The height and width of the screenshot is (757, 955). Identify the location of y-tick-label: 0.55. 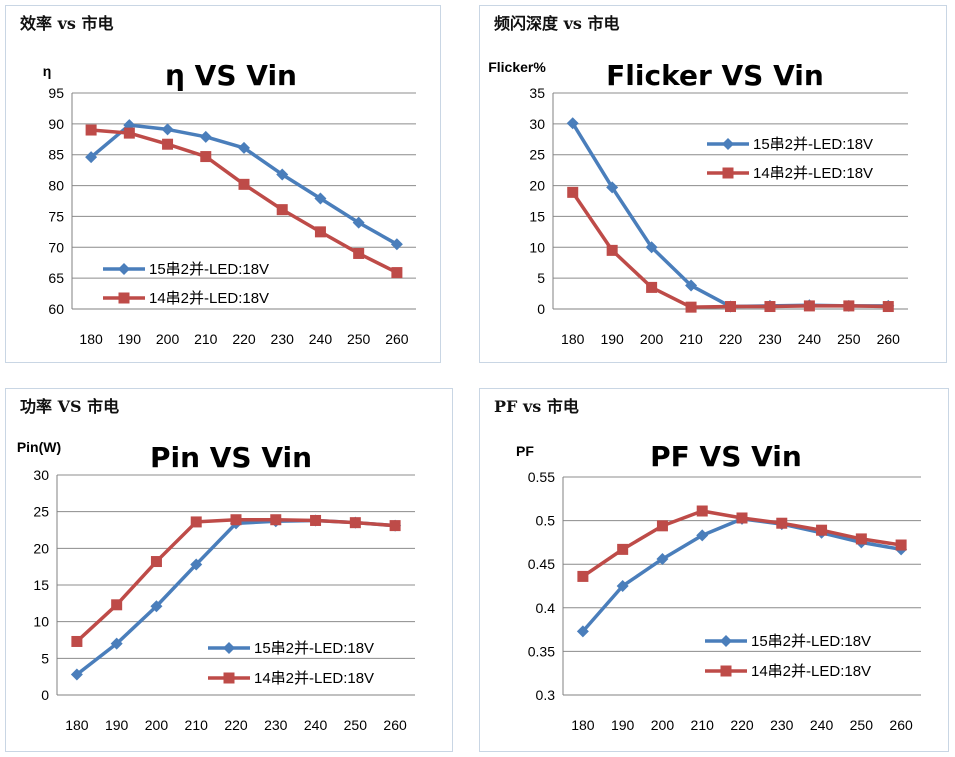
(541, 477).